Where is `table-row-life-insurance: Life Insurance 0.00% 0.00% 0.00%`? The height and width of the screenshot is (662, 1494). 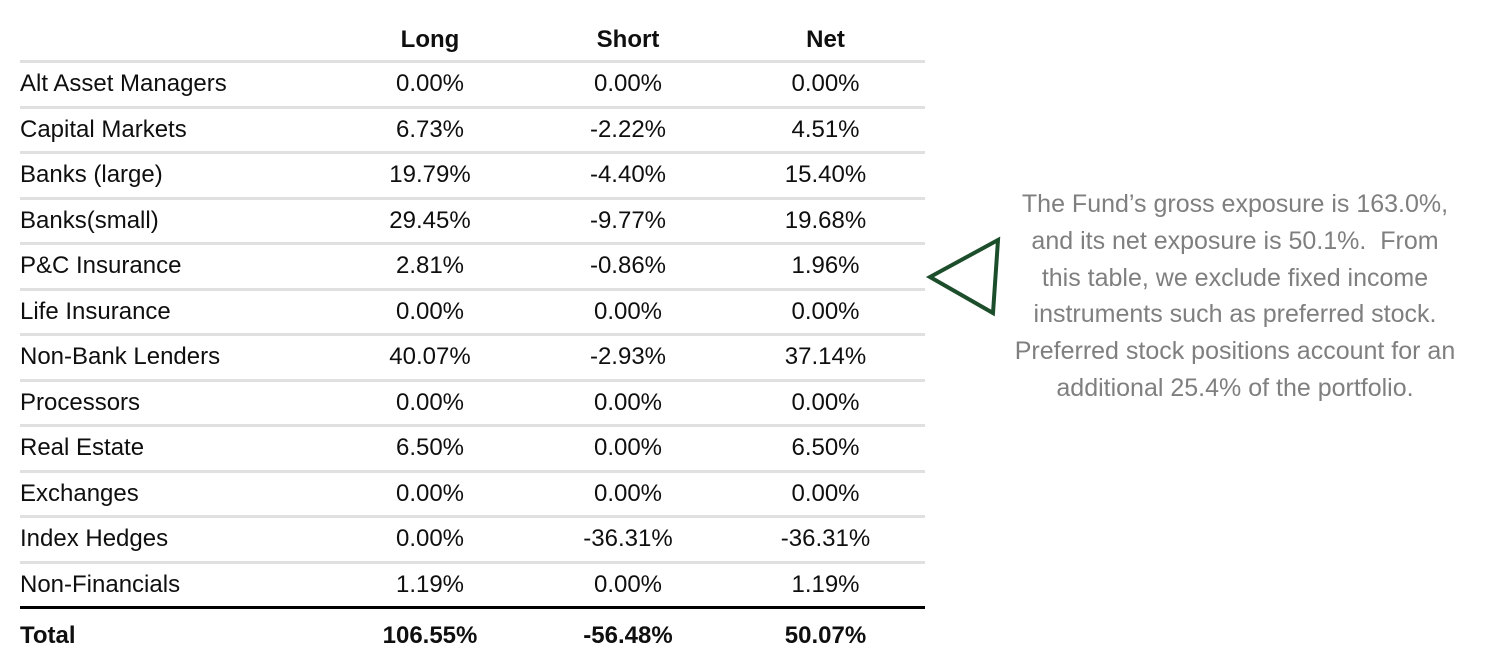 table-row-life-insurance: Life Insurance 0.00% 0.00% 0.00% is located at coordinates (472, 312).